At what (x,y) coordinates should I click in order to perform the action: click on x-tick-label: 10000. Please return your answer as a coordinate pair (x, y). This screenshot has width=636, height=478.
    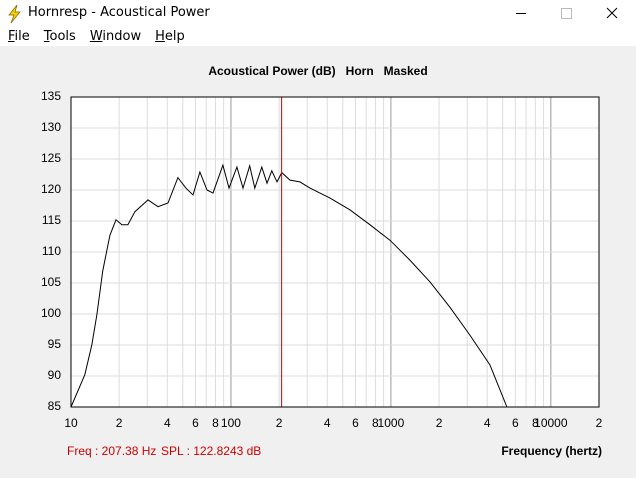
    Looking at the image, I should click on (551, 423).